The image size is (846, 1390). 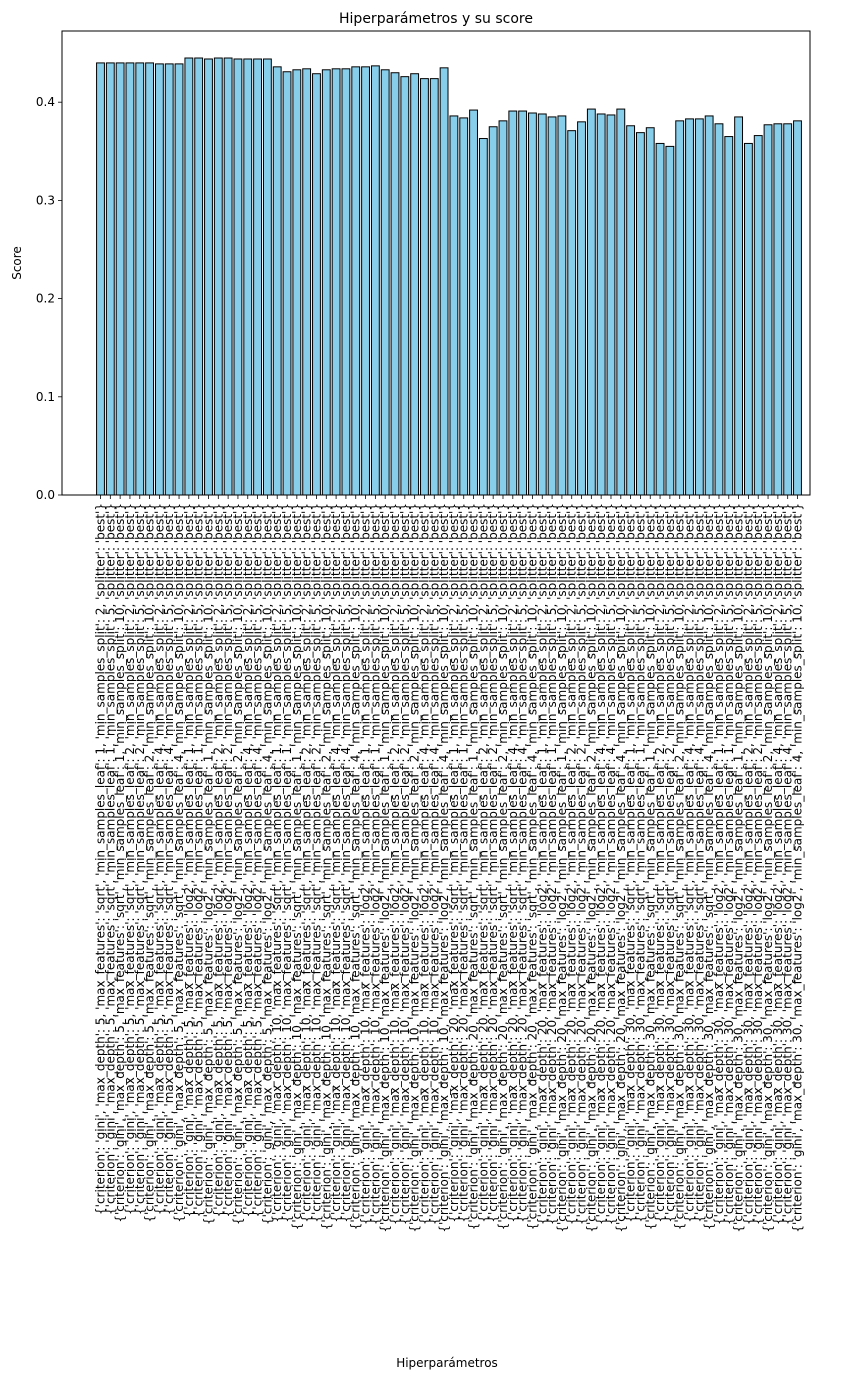 I want to click on y-tick-label: 0.2, so click(x=45, y=299).